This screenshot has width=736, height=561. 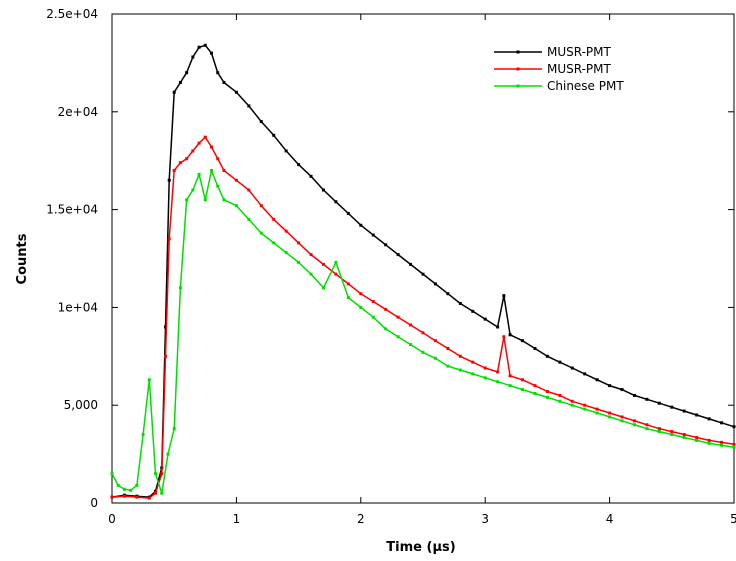 I want to click on legend: MUSR-PMT MUSR-PMT Chinese PMT, so click(x=559, y=69).